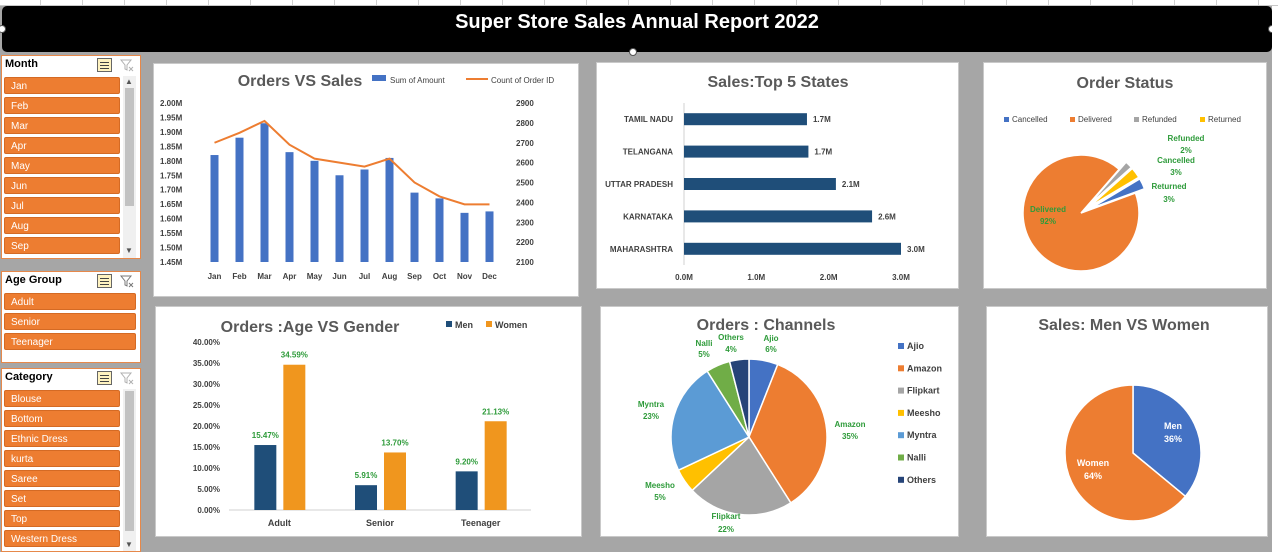  I want to click on x-tick: Senior, so click(380, 523).